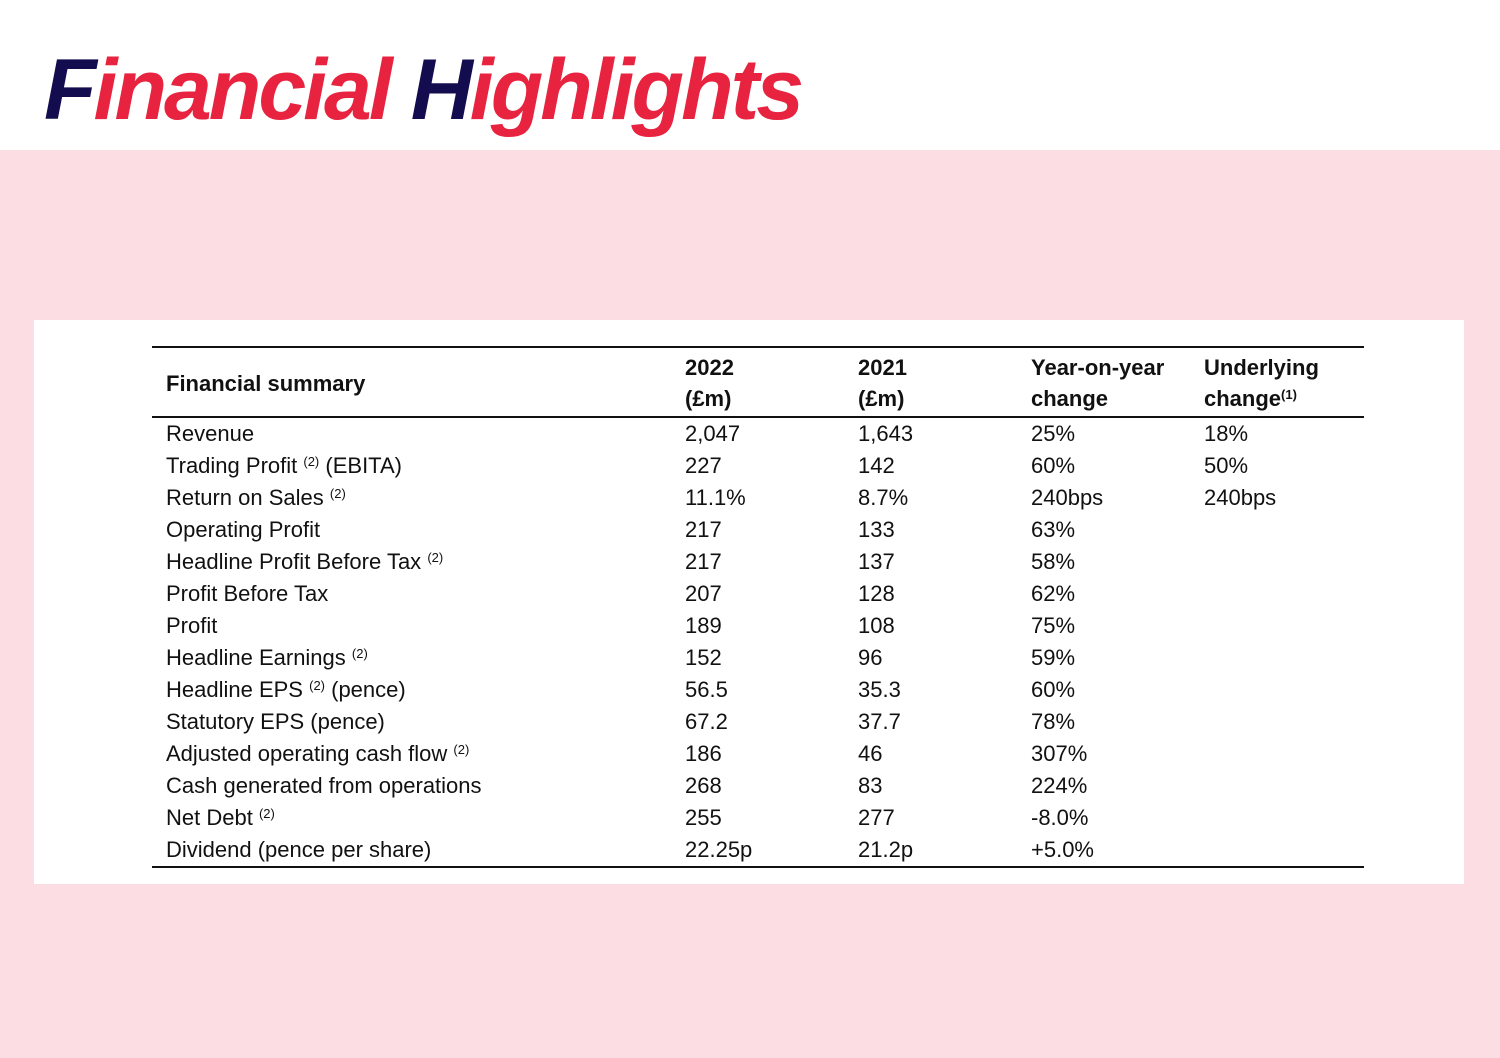 Image resolution: width=1500 pixels, height=1058 pixels. Describe the element at coordinates (758, 498) in the screenshot. I see `table-row: Return on Sales (2) 11.1% 8.7% 240bps 240bps` at that location.